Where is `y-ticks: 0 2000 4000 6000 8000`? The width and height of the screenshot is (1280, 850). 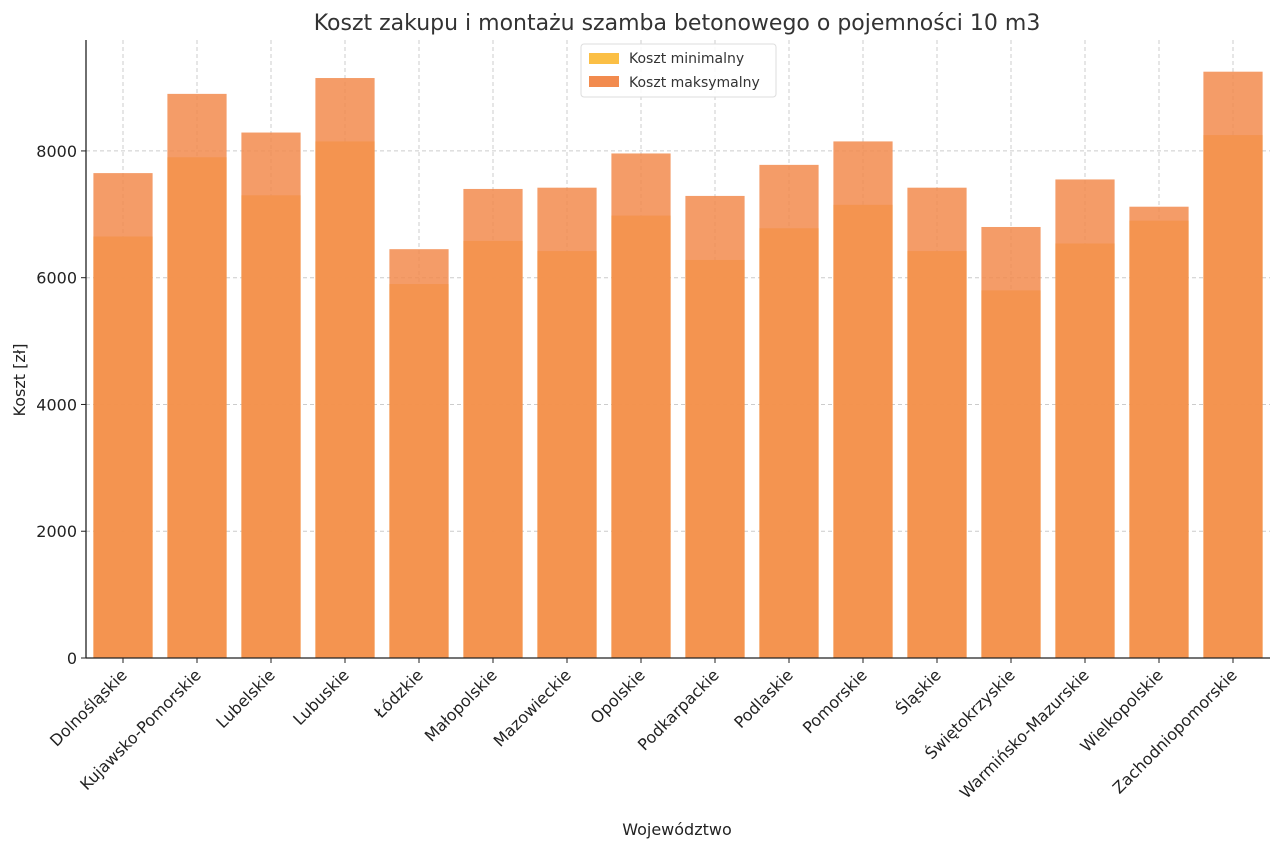
y-ticks: 0 2000 4000 6000 8000 is located at coordinates (61, 405).